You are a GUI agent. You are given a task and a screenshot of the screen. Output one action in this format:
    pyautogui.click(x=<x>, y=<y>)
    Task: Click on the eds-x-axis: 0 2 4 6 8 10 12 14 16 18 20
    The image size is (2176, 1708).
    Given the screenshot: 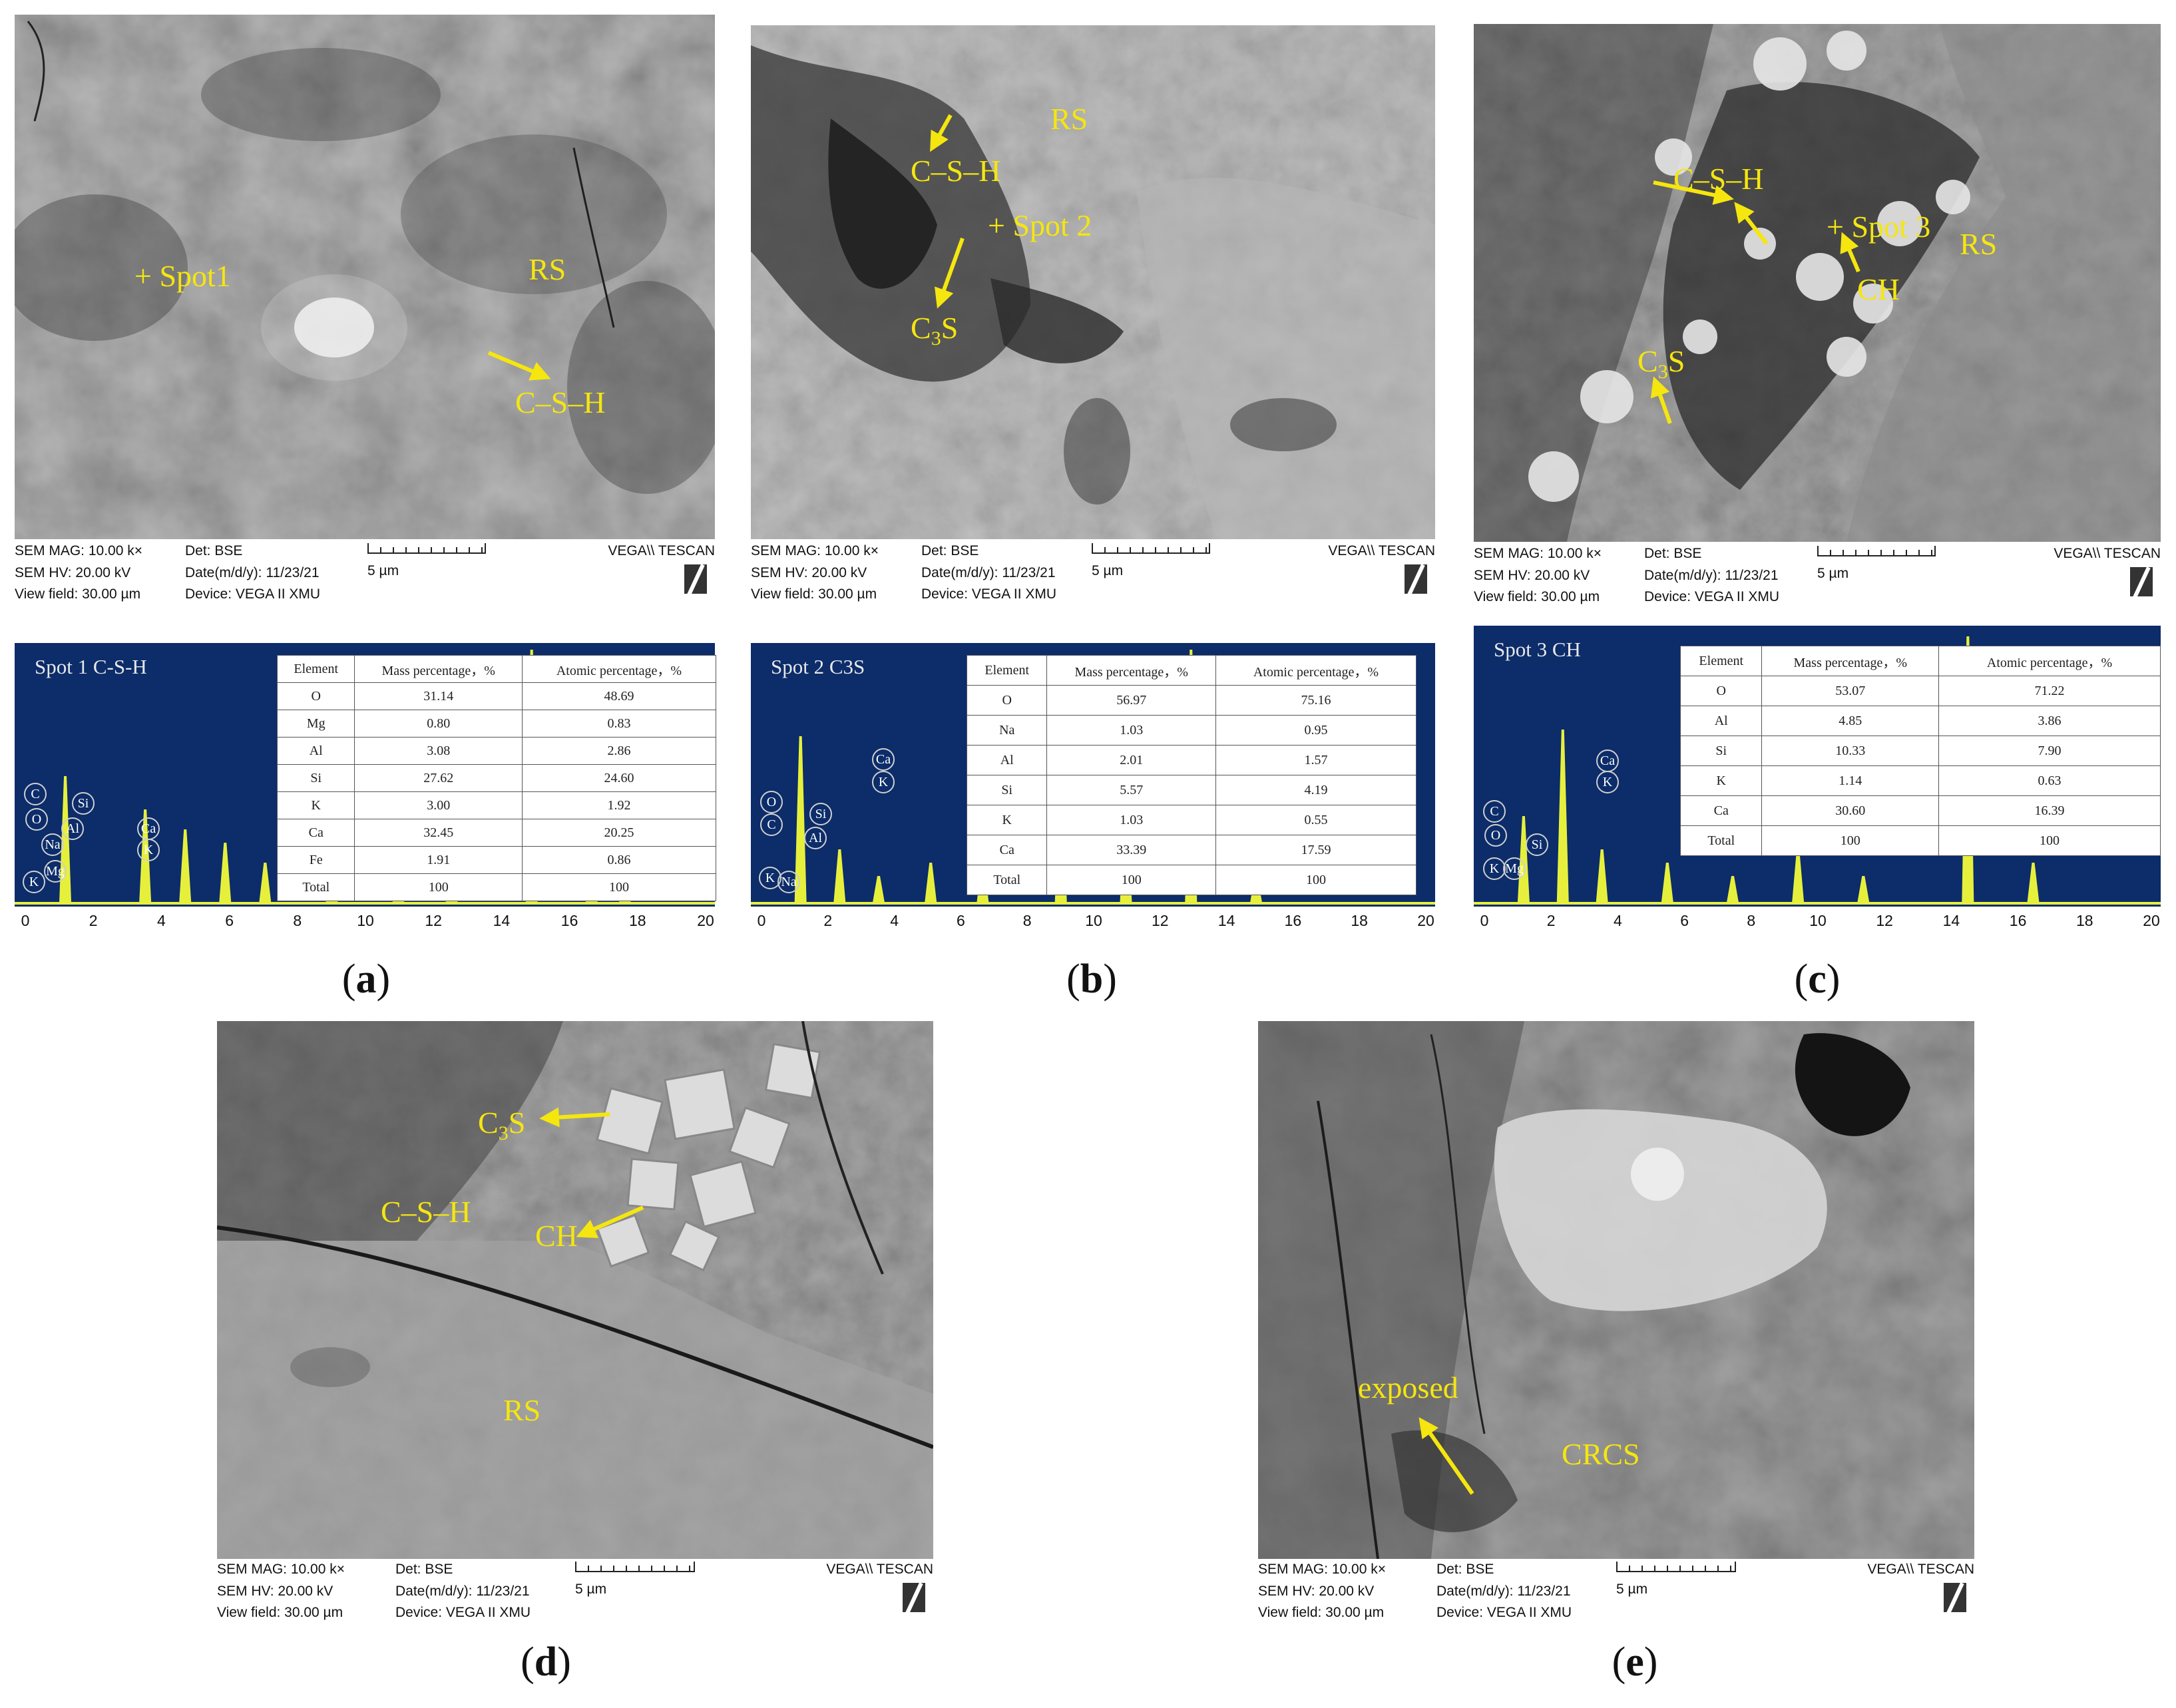 What is the action you would take?
    pyautogui.click(x=365, y=922)
    